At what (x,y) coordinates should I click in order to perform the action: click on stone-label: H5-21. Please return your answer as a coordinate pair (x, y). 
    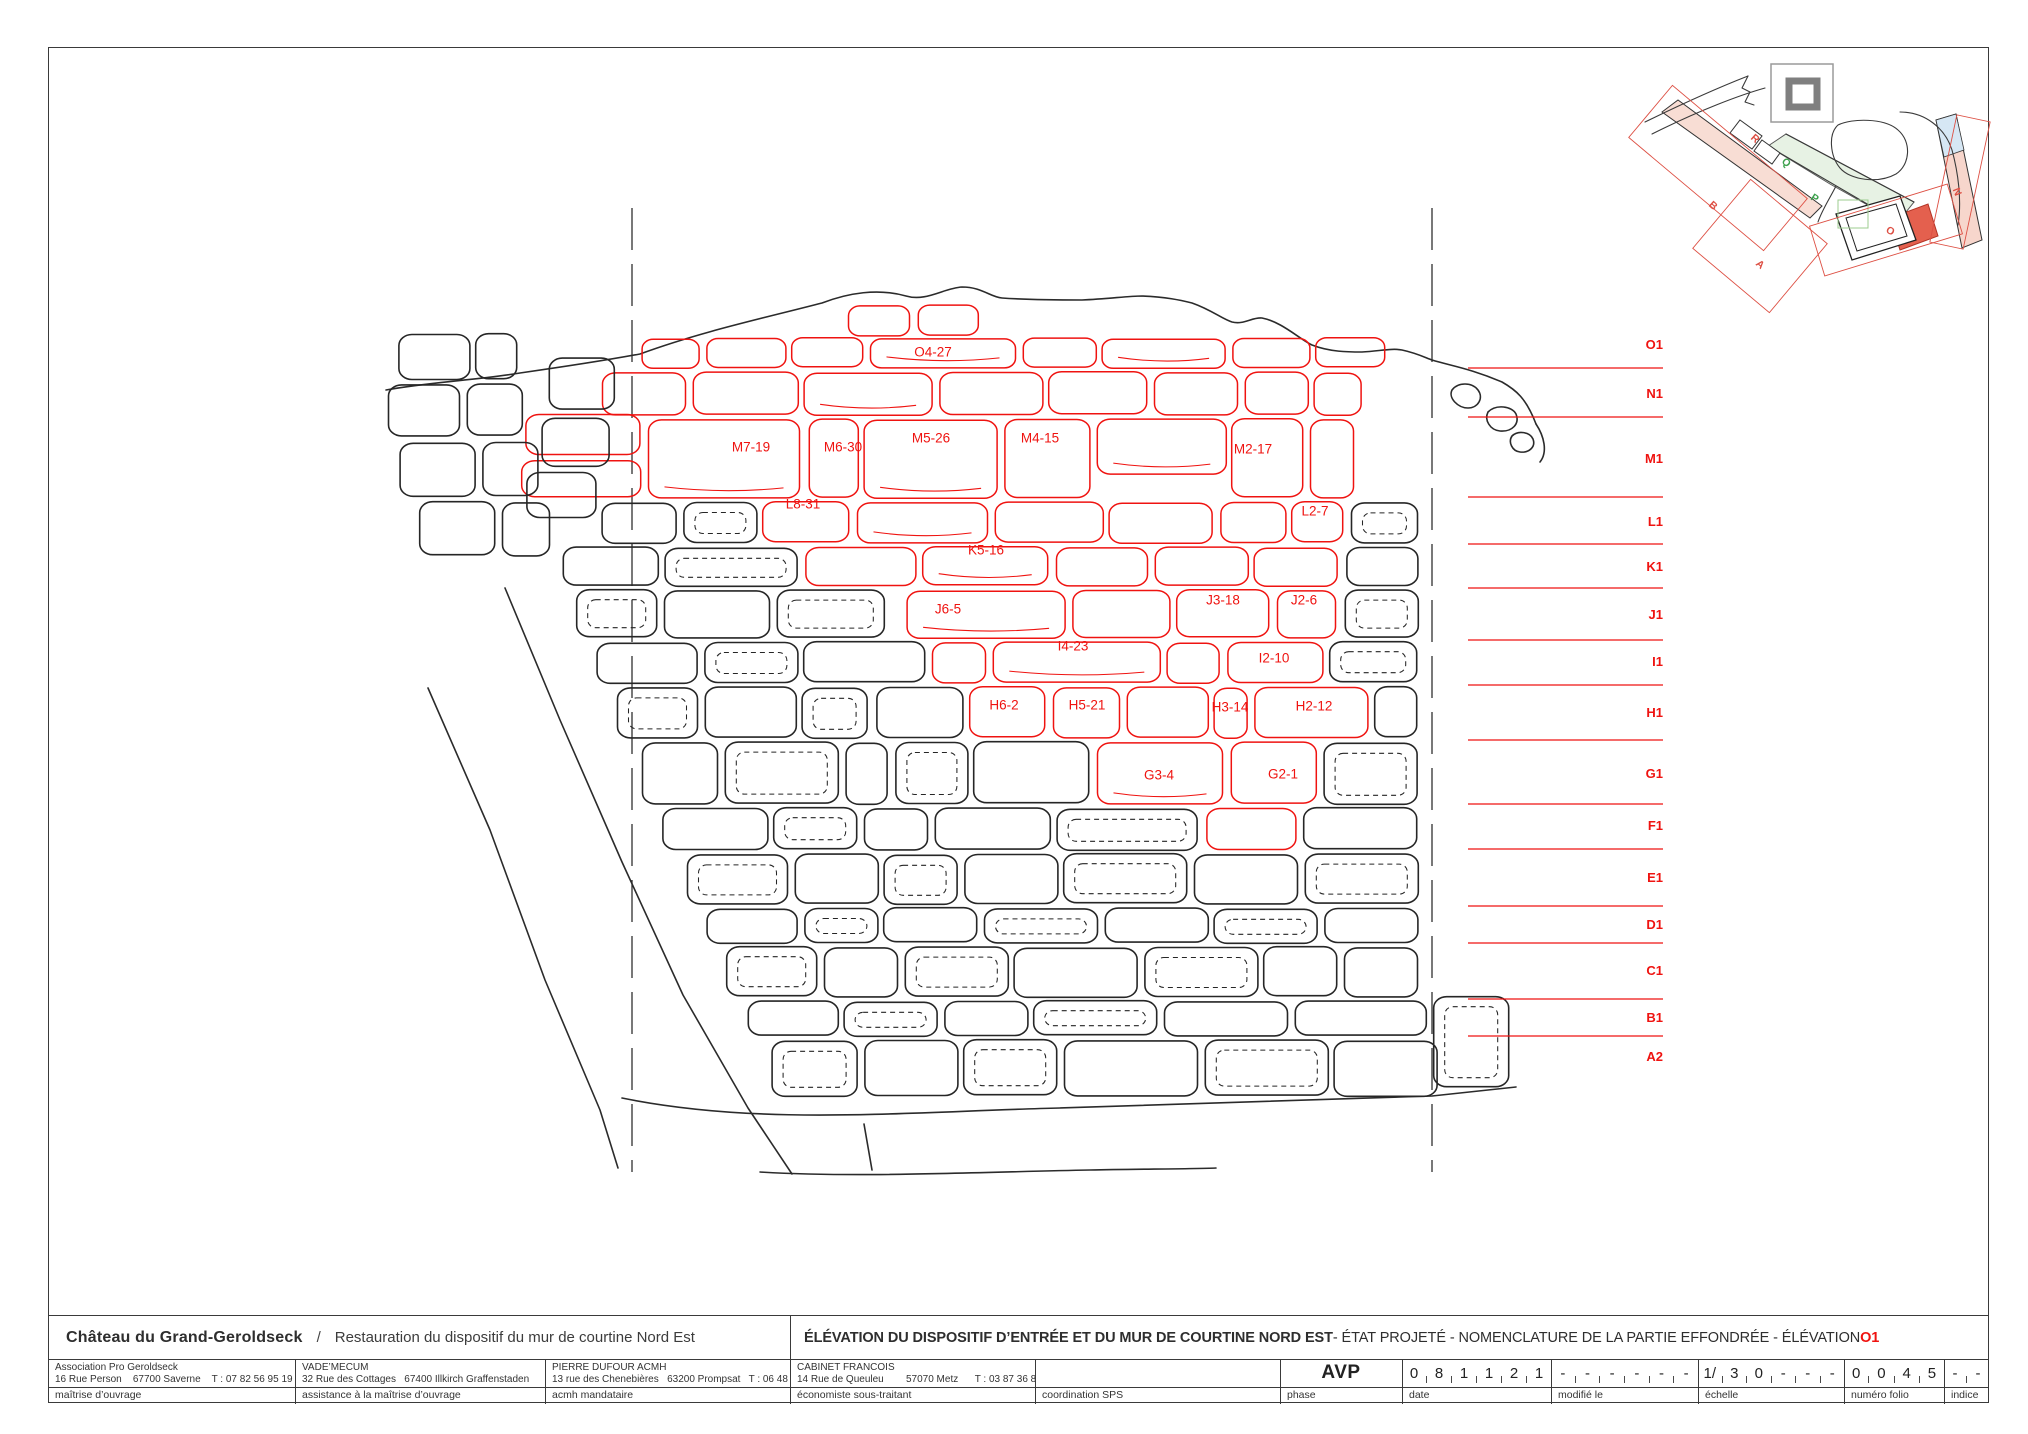
    Looking at the image, I should click on (1087, 705).